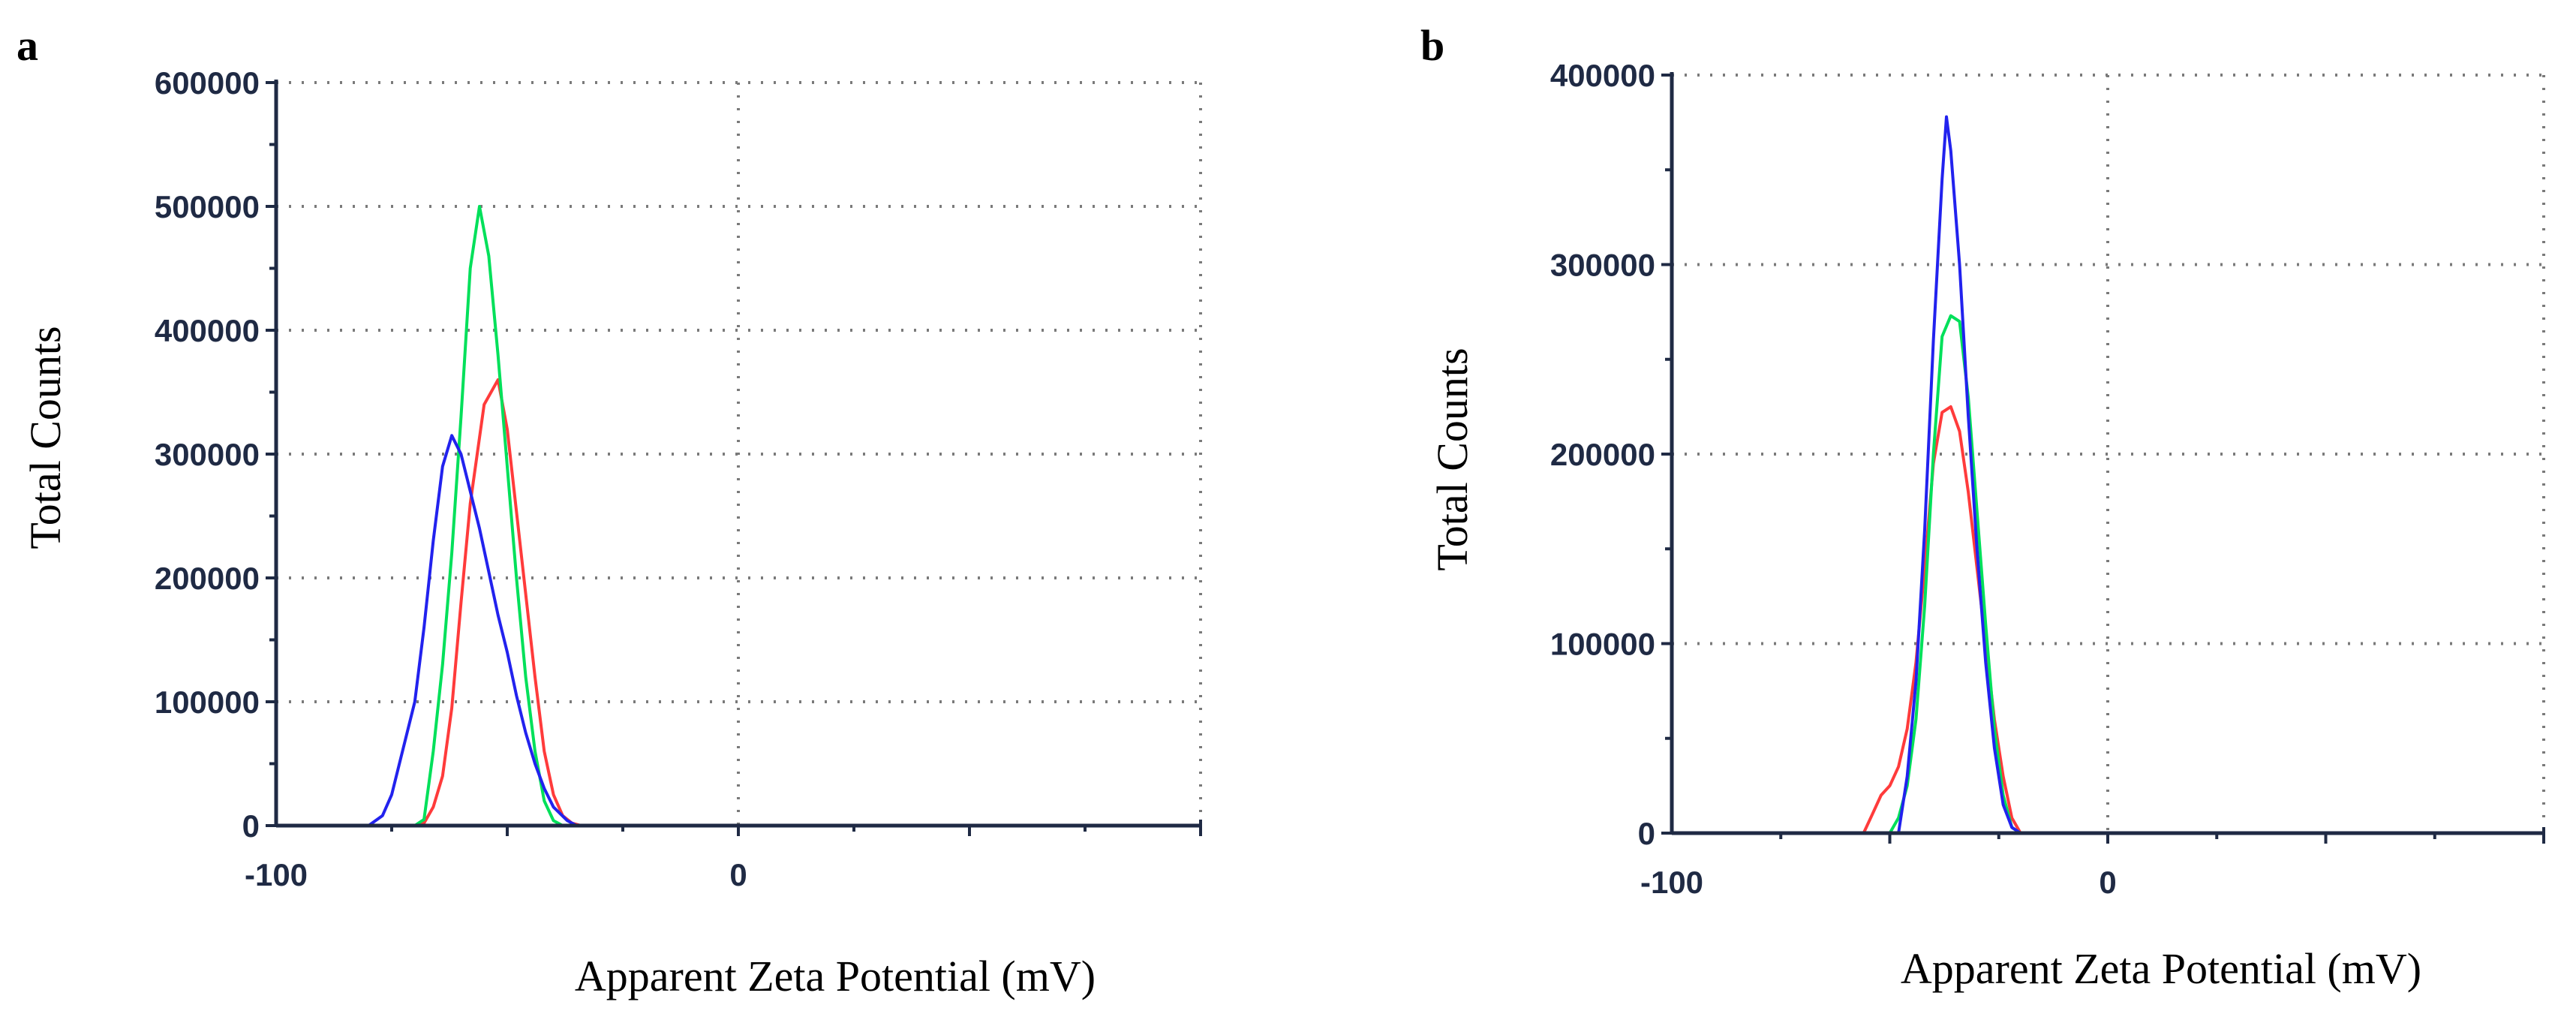 The width and height of the screenshot is (2576, 1023). Describe the element at coordinates (2108, 620) in the screenshot. I see `series-line-red` at that location.